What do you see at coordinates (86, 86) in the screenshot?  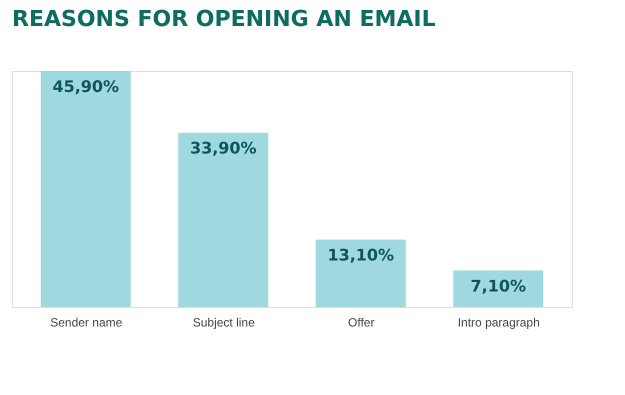 I see `data-label: 45,90%` at bounding box center [86, 86].